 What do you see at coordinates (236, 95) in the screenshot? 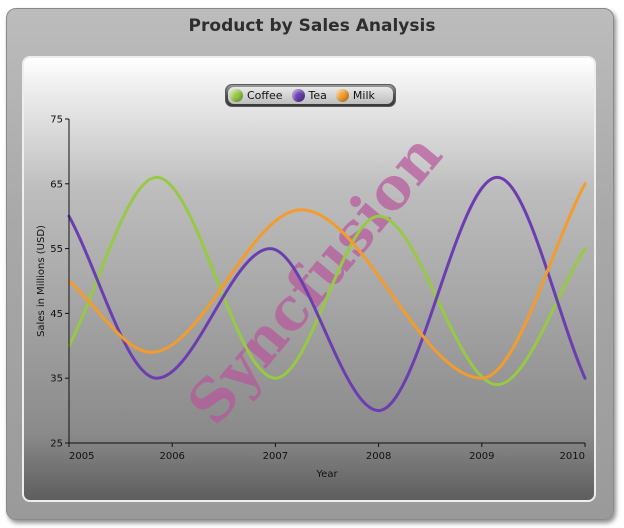
I see `legend-swatch-coffee` at bounding box center [236, 95].